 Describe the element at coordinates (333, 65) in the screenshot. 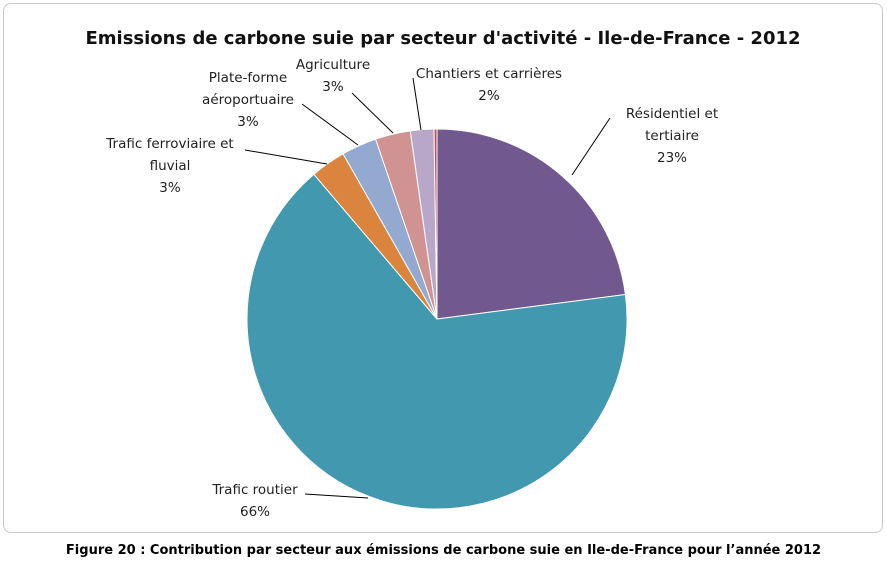

I see `slice-name: Agriculture` at that location.